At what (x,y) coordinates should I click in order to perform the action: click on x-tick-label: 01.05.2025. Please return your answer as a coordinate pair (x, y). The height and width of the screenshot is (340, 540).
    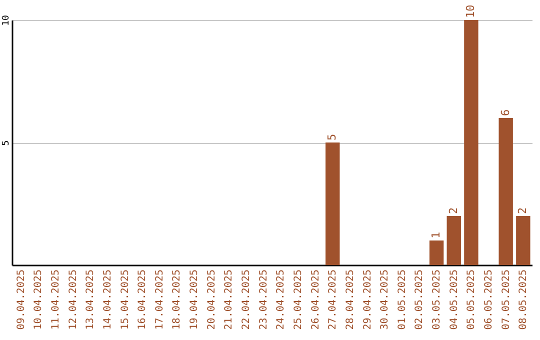
    Looking at the image, I should click on (402, 300).